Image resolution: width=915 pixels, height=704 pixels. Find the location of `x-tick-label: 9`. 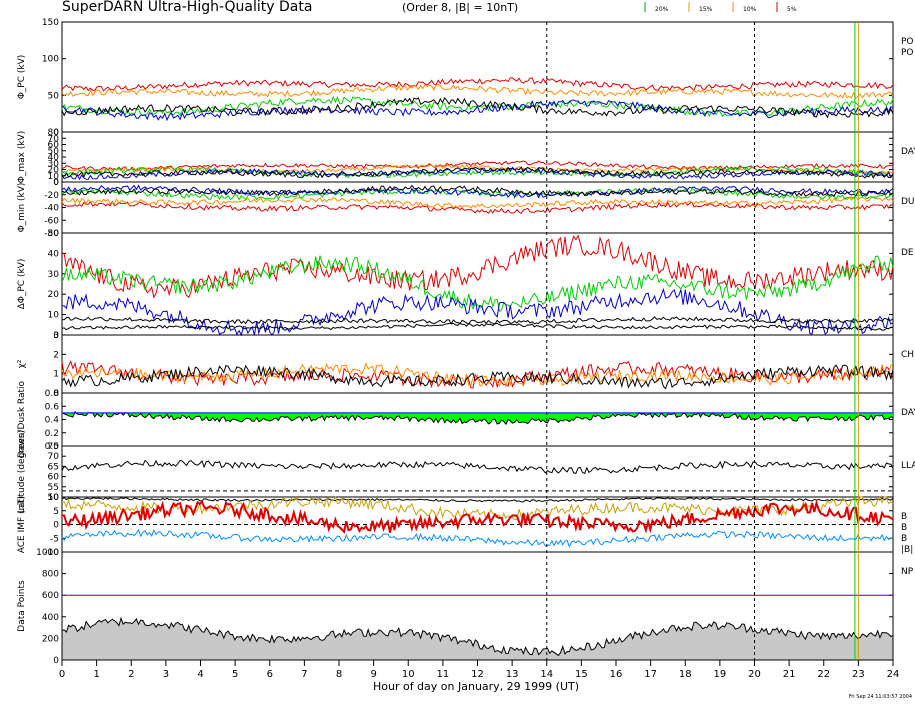

x-tick-label: 9 is located at coordinates (373, 674).